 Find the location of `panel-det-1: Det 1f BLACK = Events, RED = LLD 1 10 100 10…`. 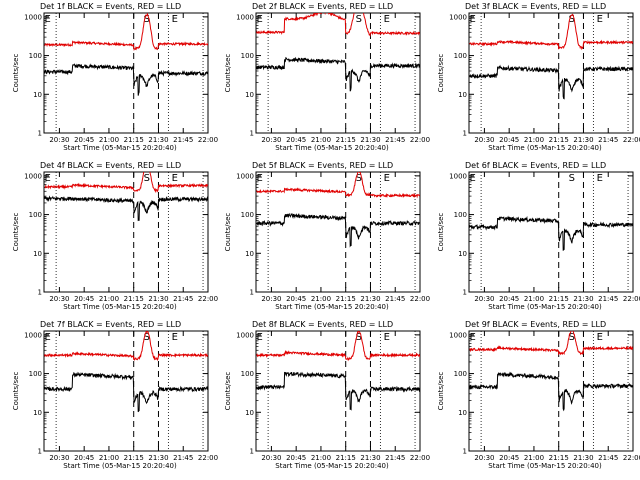

panel-det-1: Det 1f BLACK = Events, RED = LLD 1 10 100 10… is located at coordinates (115, 77).